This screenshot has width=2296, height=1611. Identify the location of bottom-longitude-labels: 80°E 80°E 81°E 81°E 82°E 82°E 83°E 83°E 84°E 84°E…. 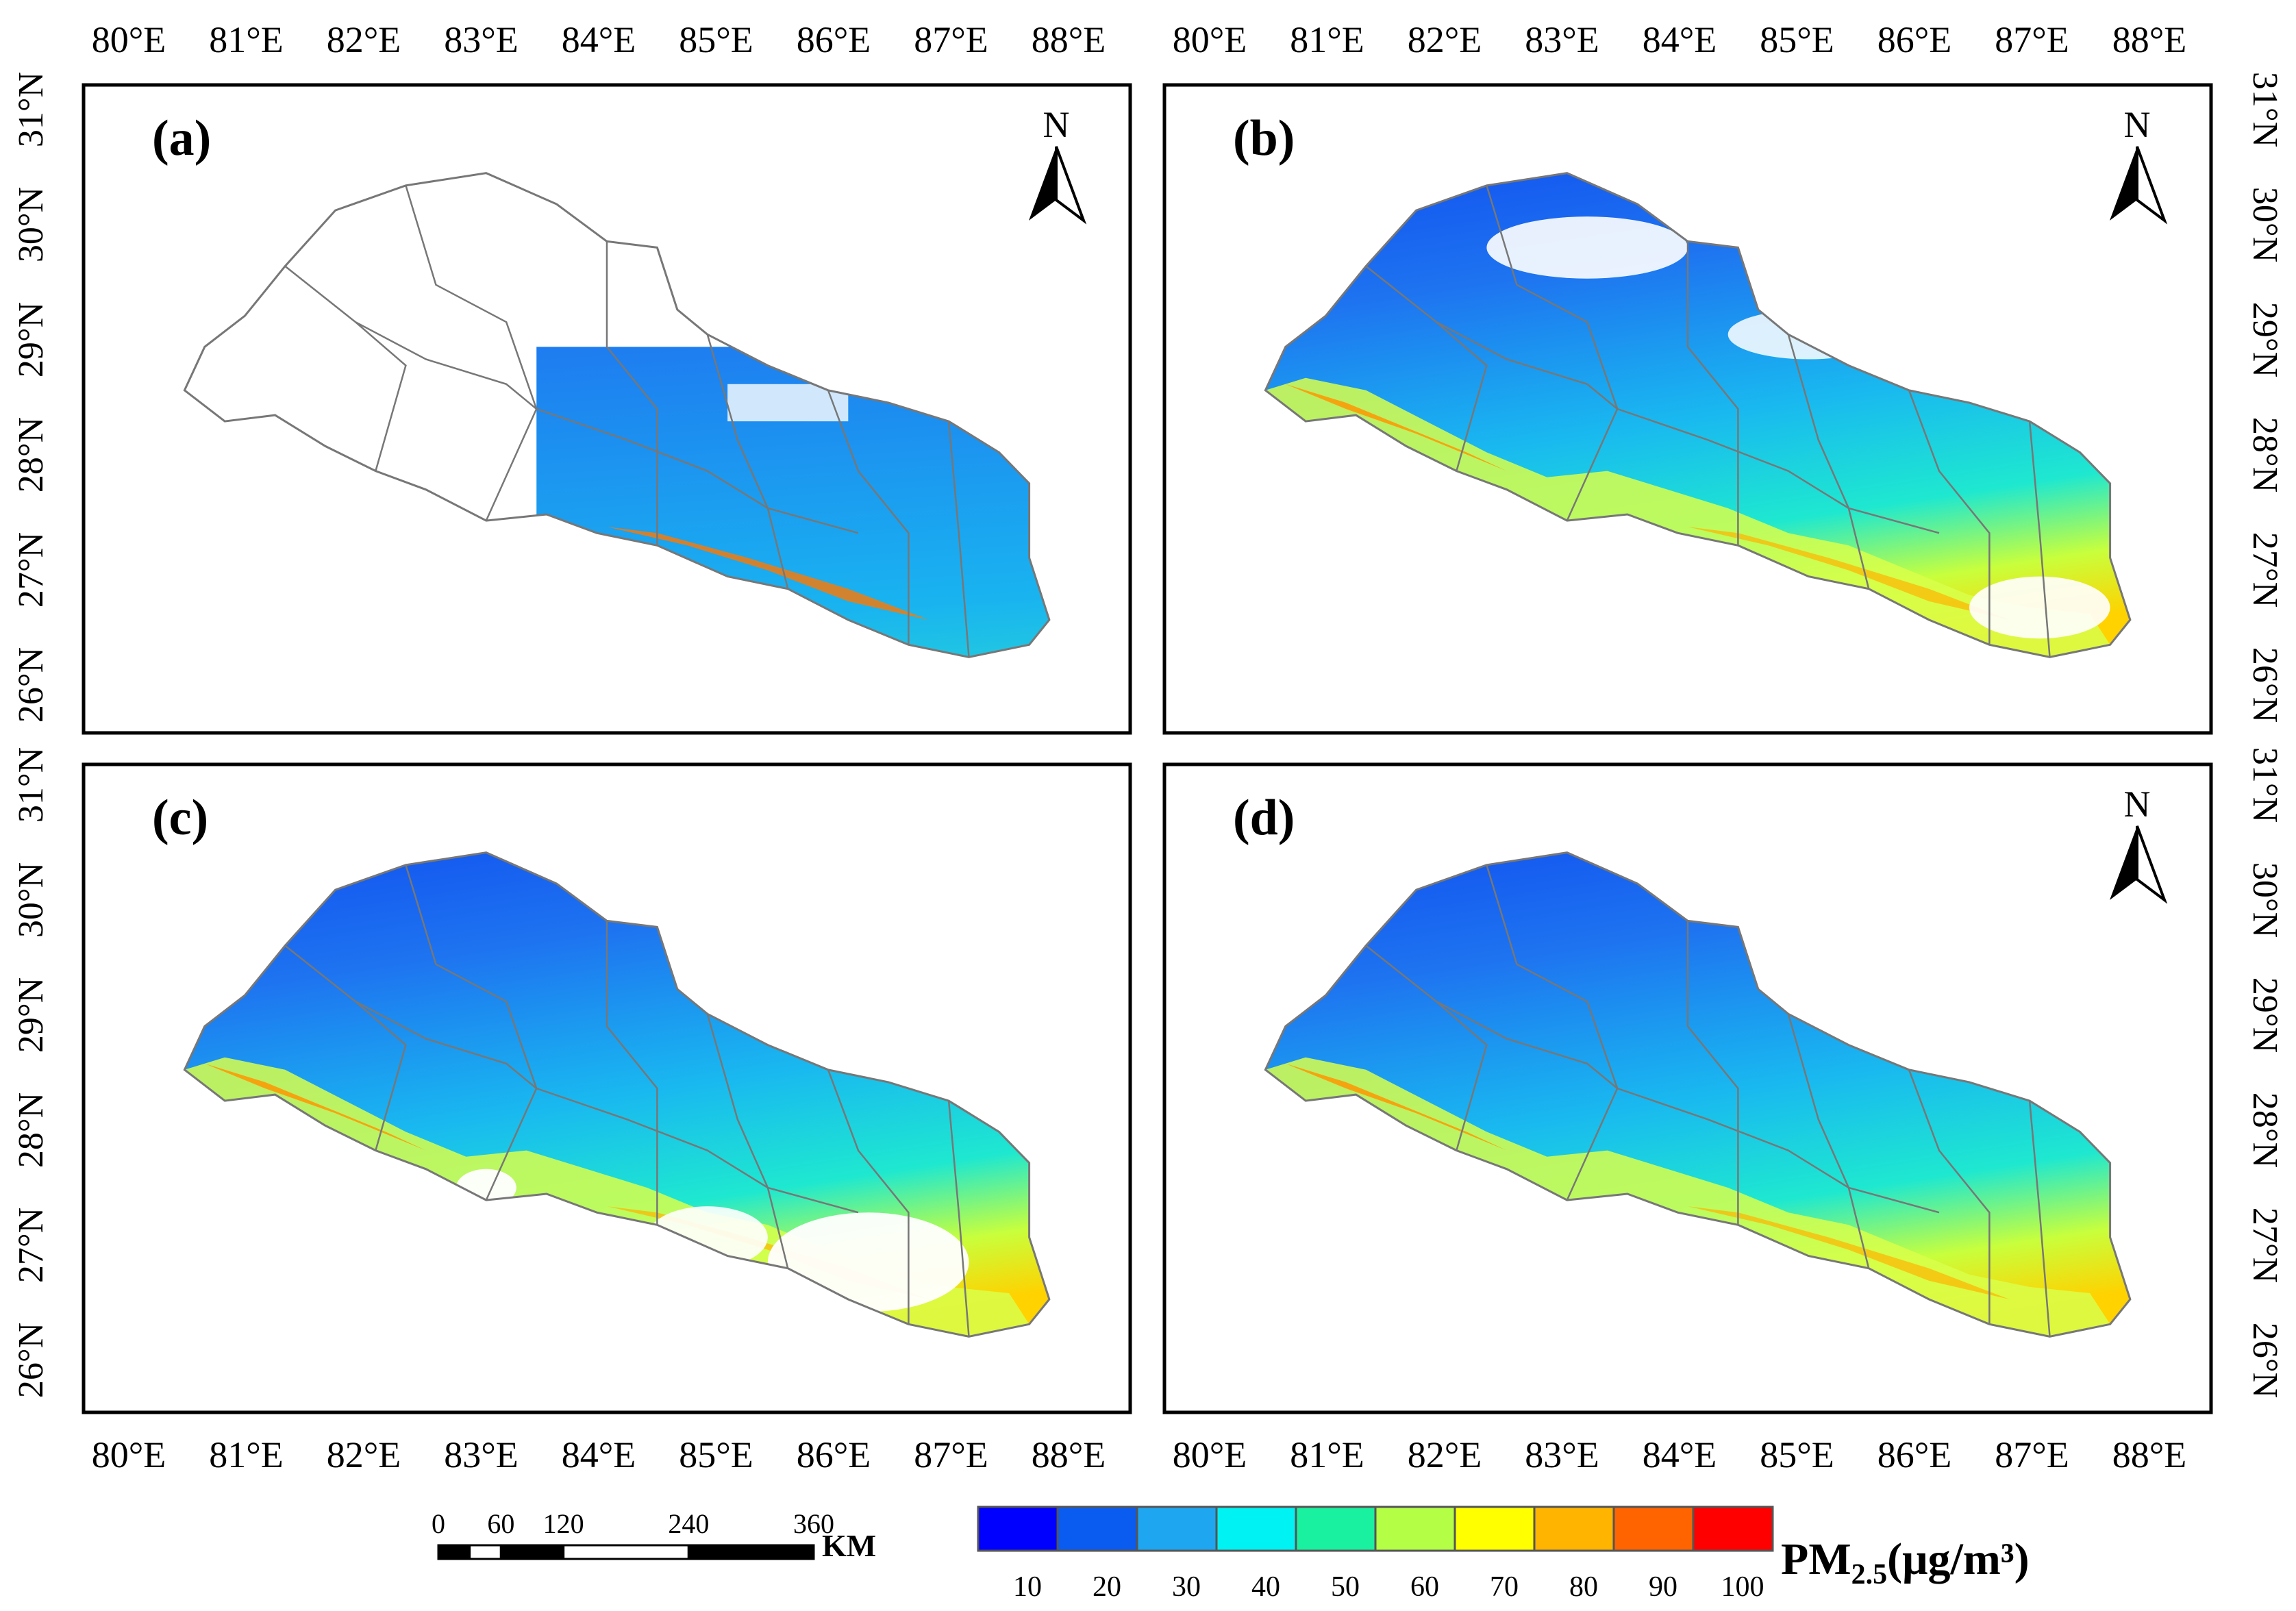
(1139, 1455).